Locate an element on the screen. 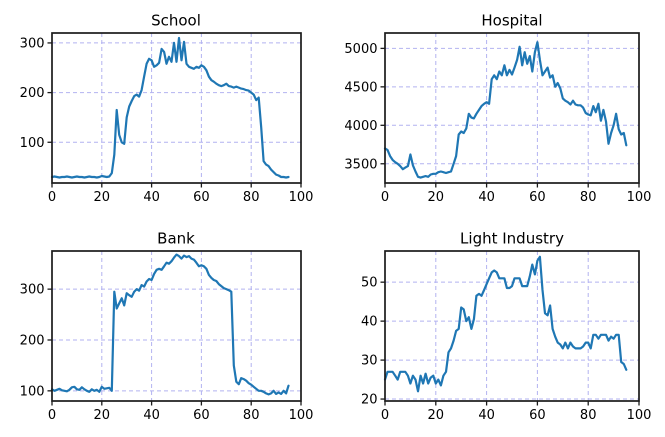 The image size is (665, 437). subplot-school-title: School is located at coordinates (176, 21).